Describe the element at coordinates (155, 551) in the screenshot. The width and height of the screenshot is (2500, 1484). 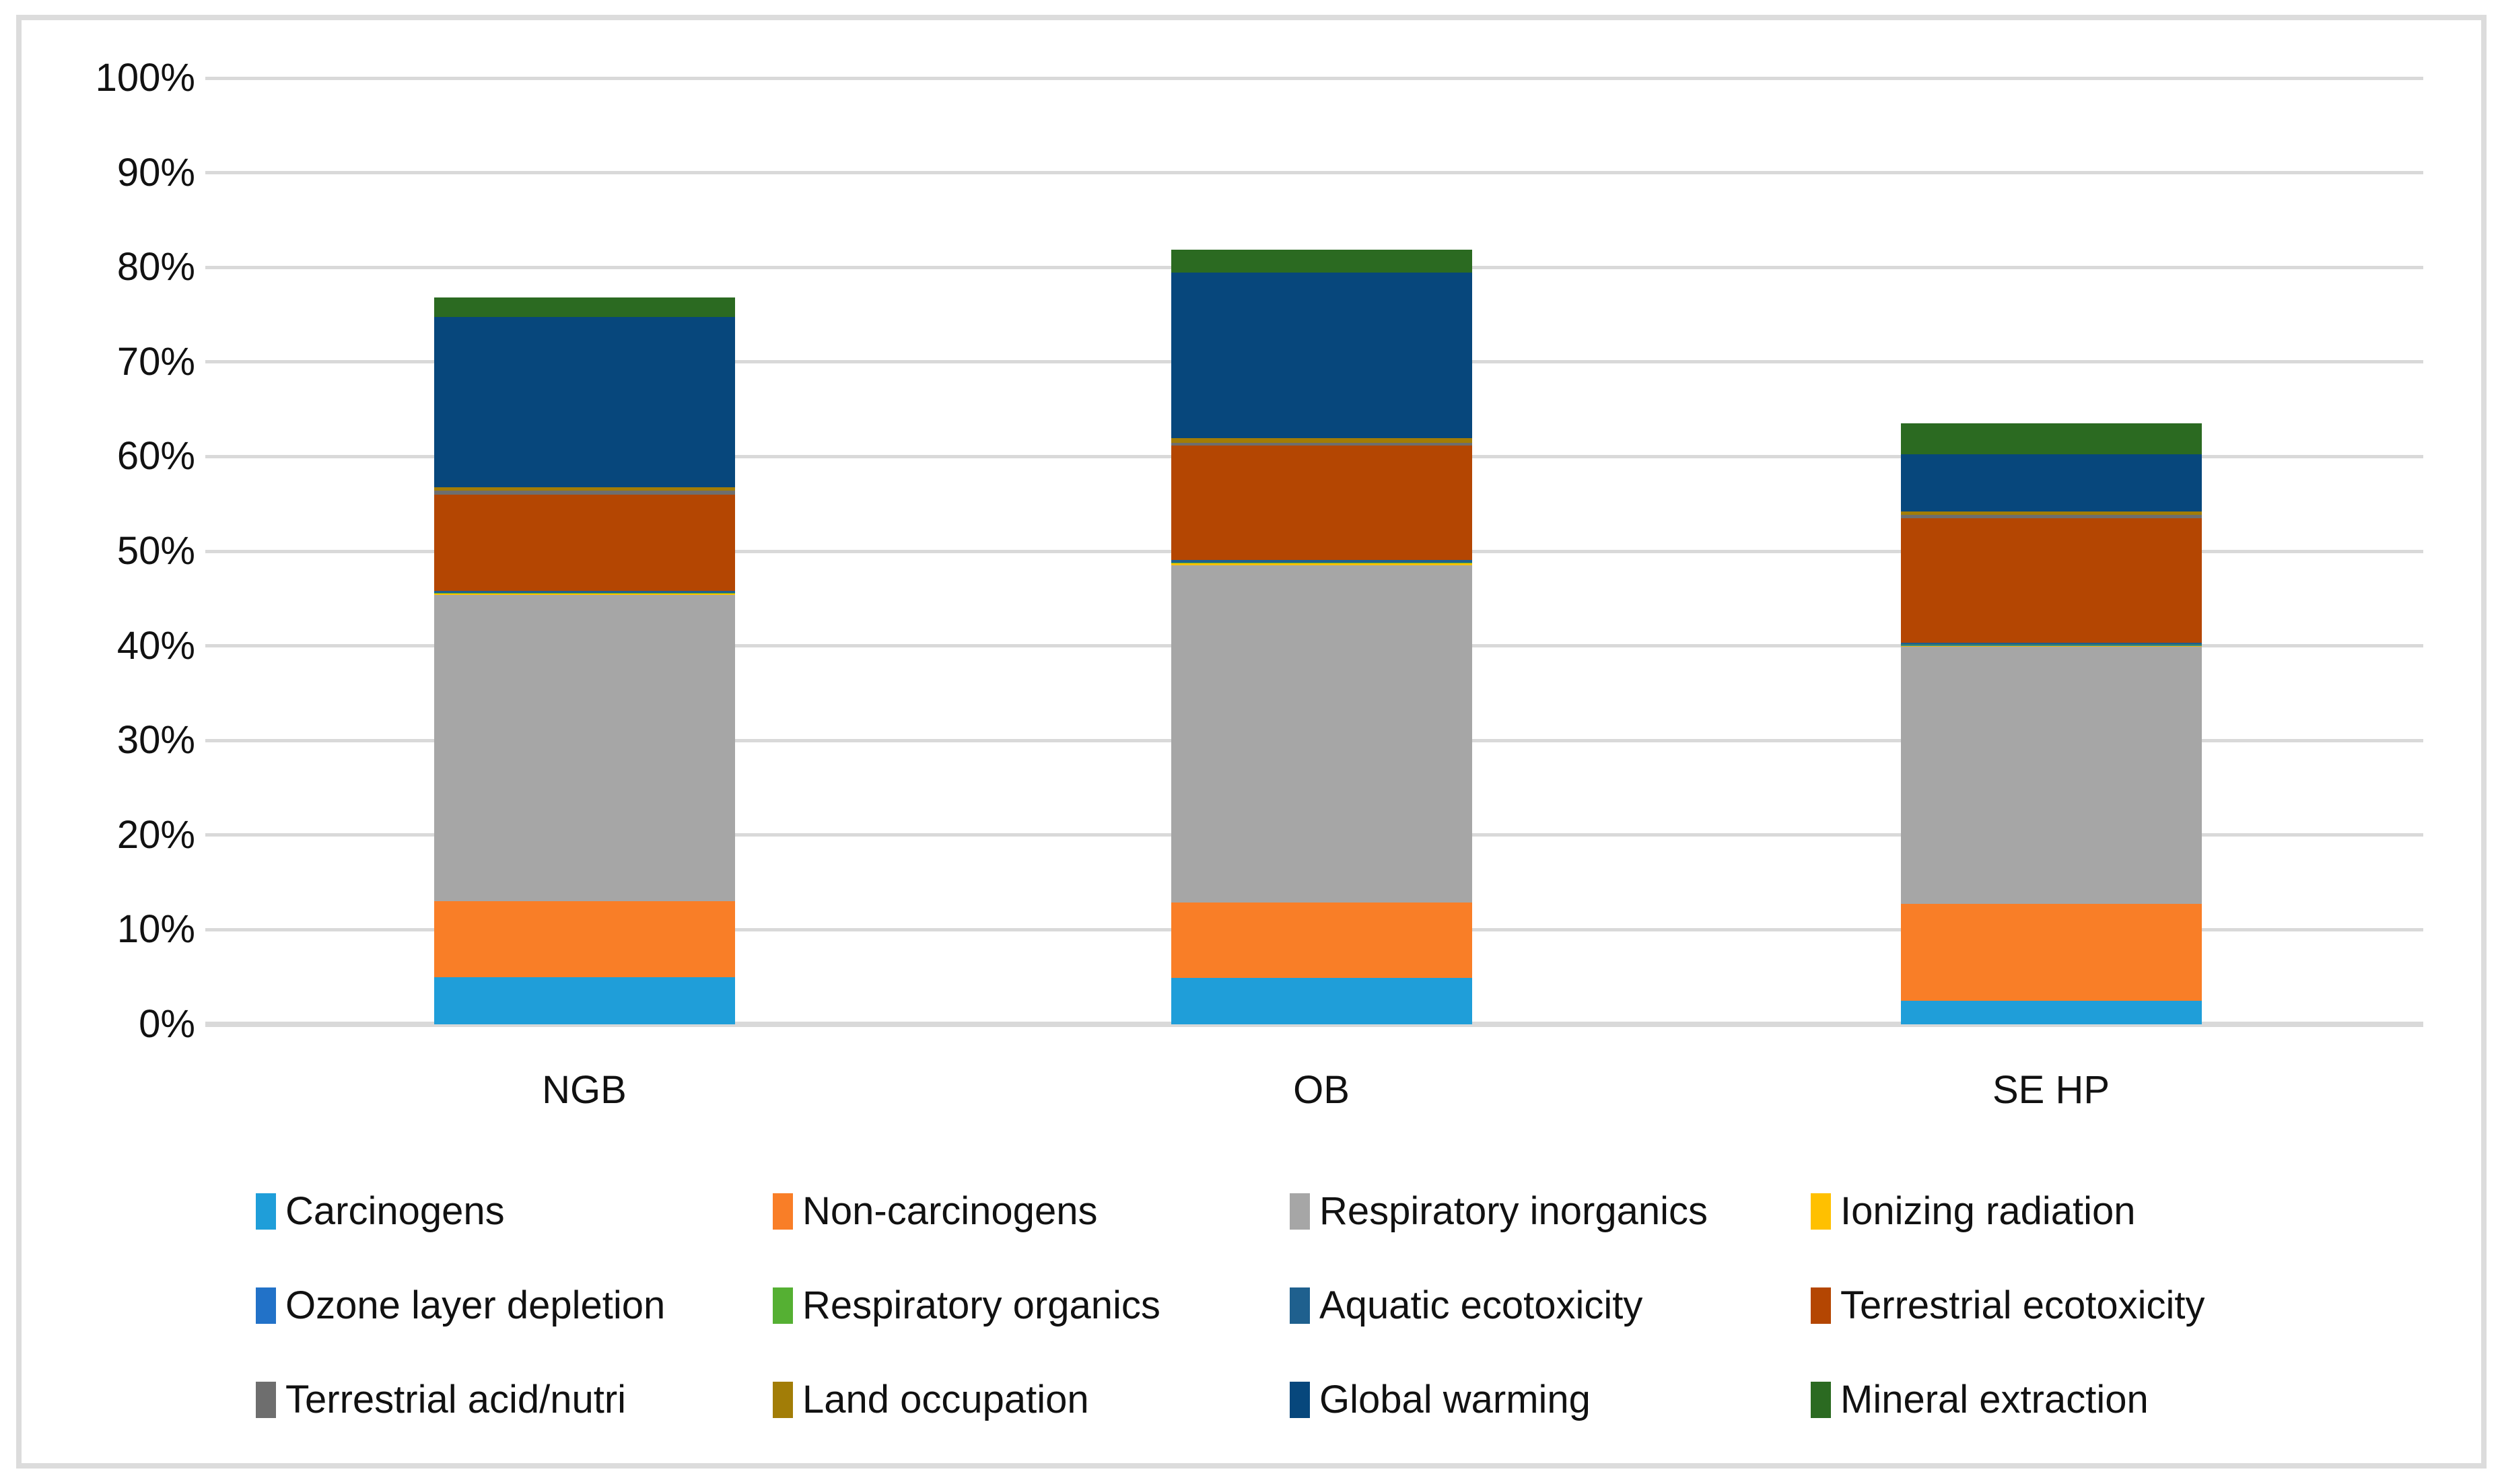
I see `y-axis-tick-50pct: 50%` at that location.